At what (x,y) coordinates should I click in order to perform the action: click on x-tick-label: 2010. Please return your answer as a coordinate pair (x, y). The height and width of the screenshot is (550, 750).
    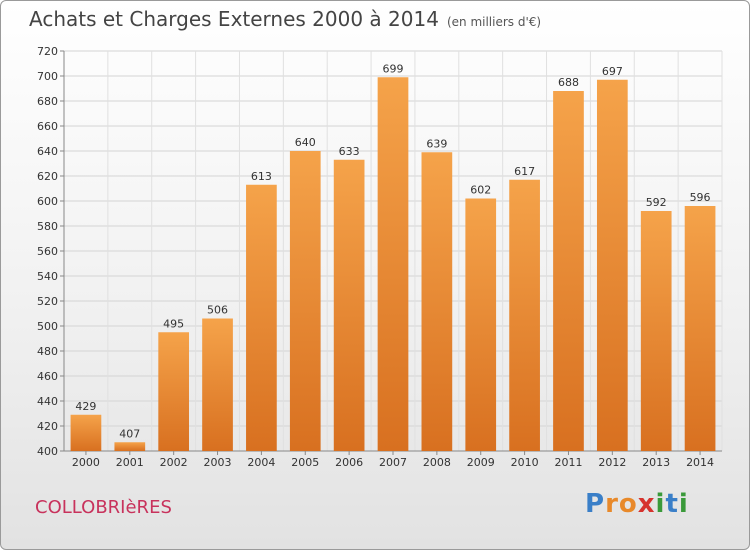
    Looking at the image, I should click on (525, 462).